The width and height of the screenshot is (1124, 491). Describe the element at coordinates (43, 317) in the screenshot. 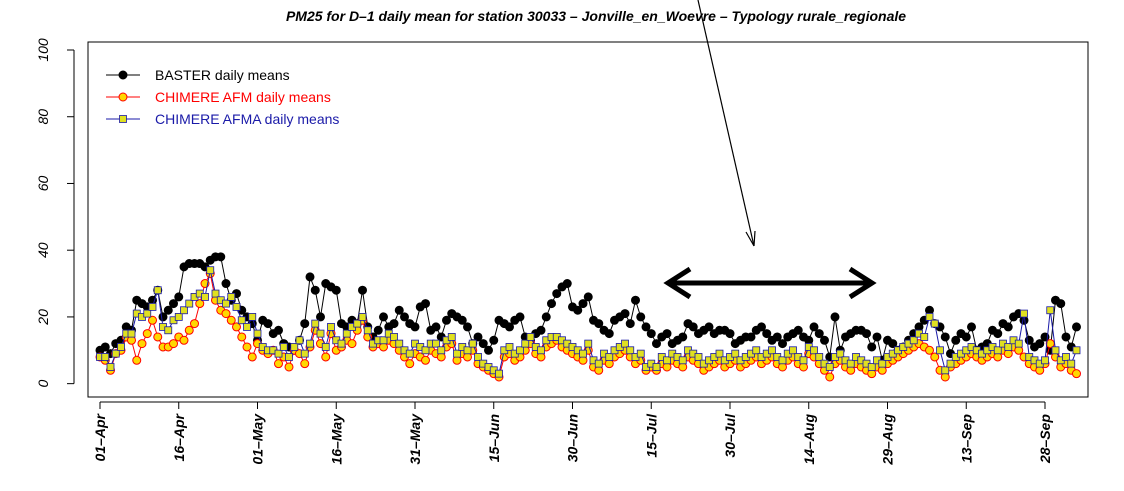

I see `y-tick-label: 20` at that location.